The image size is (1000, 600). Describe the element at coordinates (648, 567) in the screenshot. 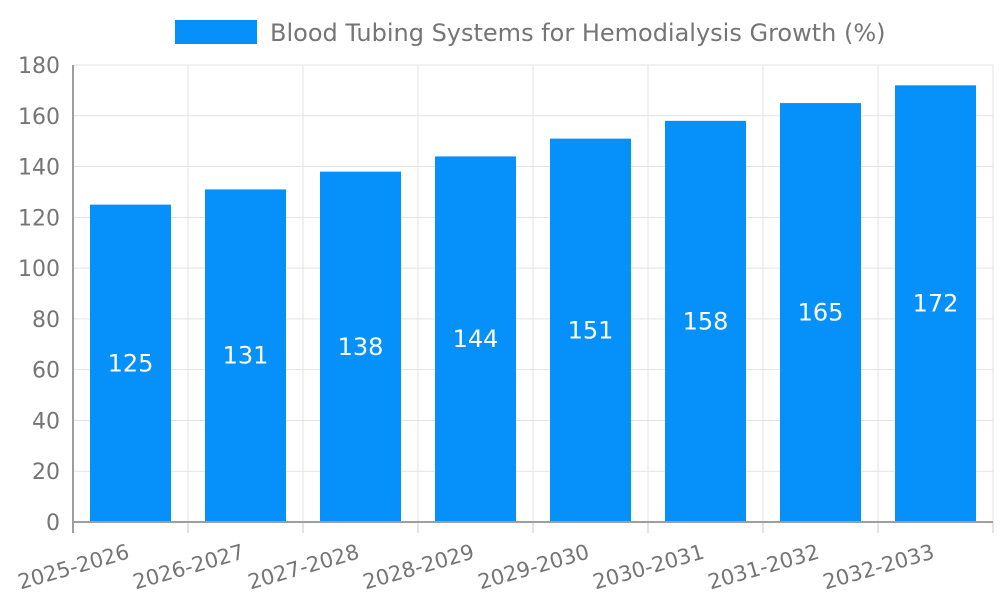

I see `x-tick-label: 2030-2031` at that location.